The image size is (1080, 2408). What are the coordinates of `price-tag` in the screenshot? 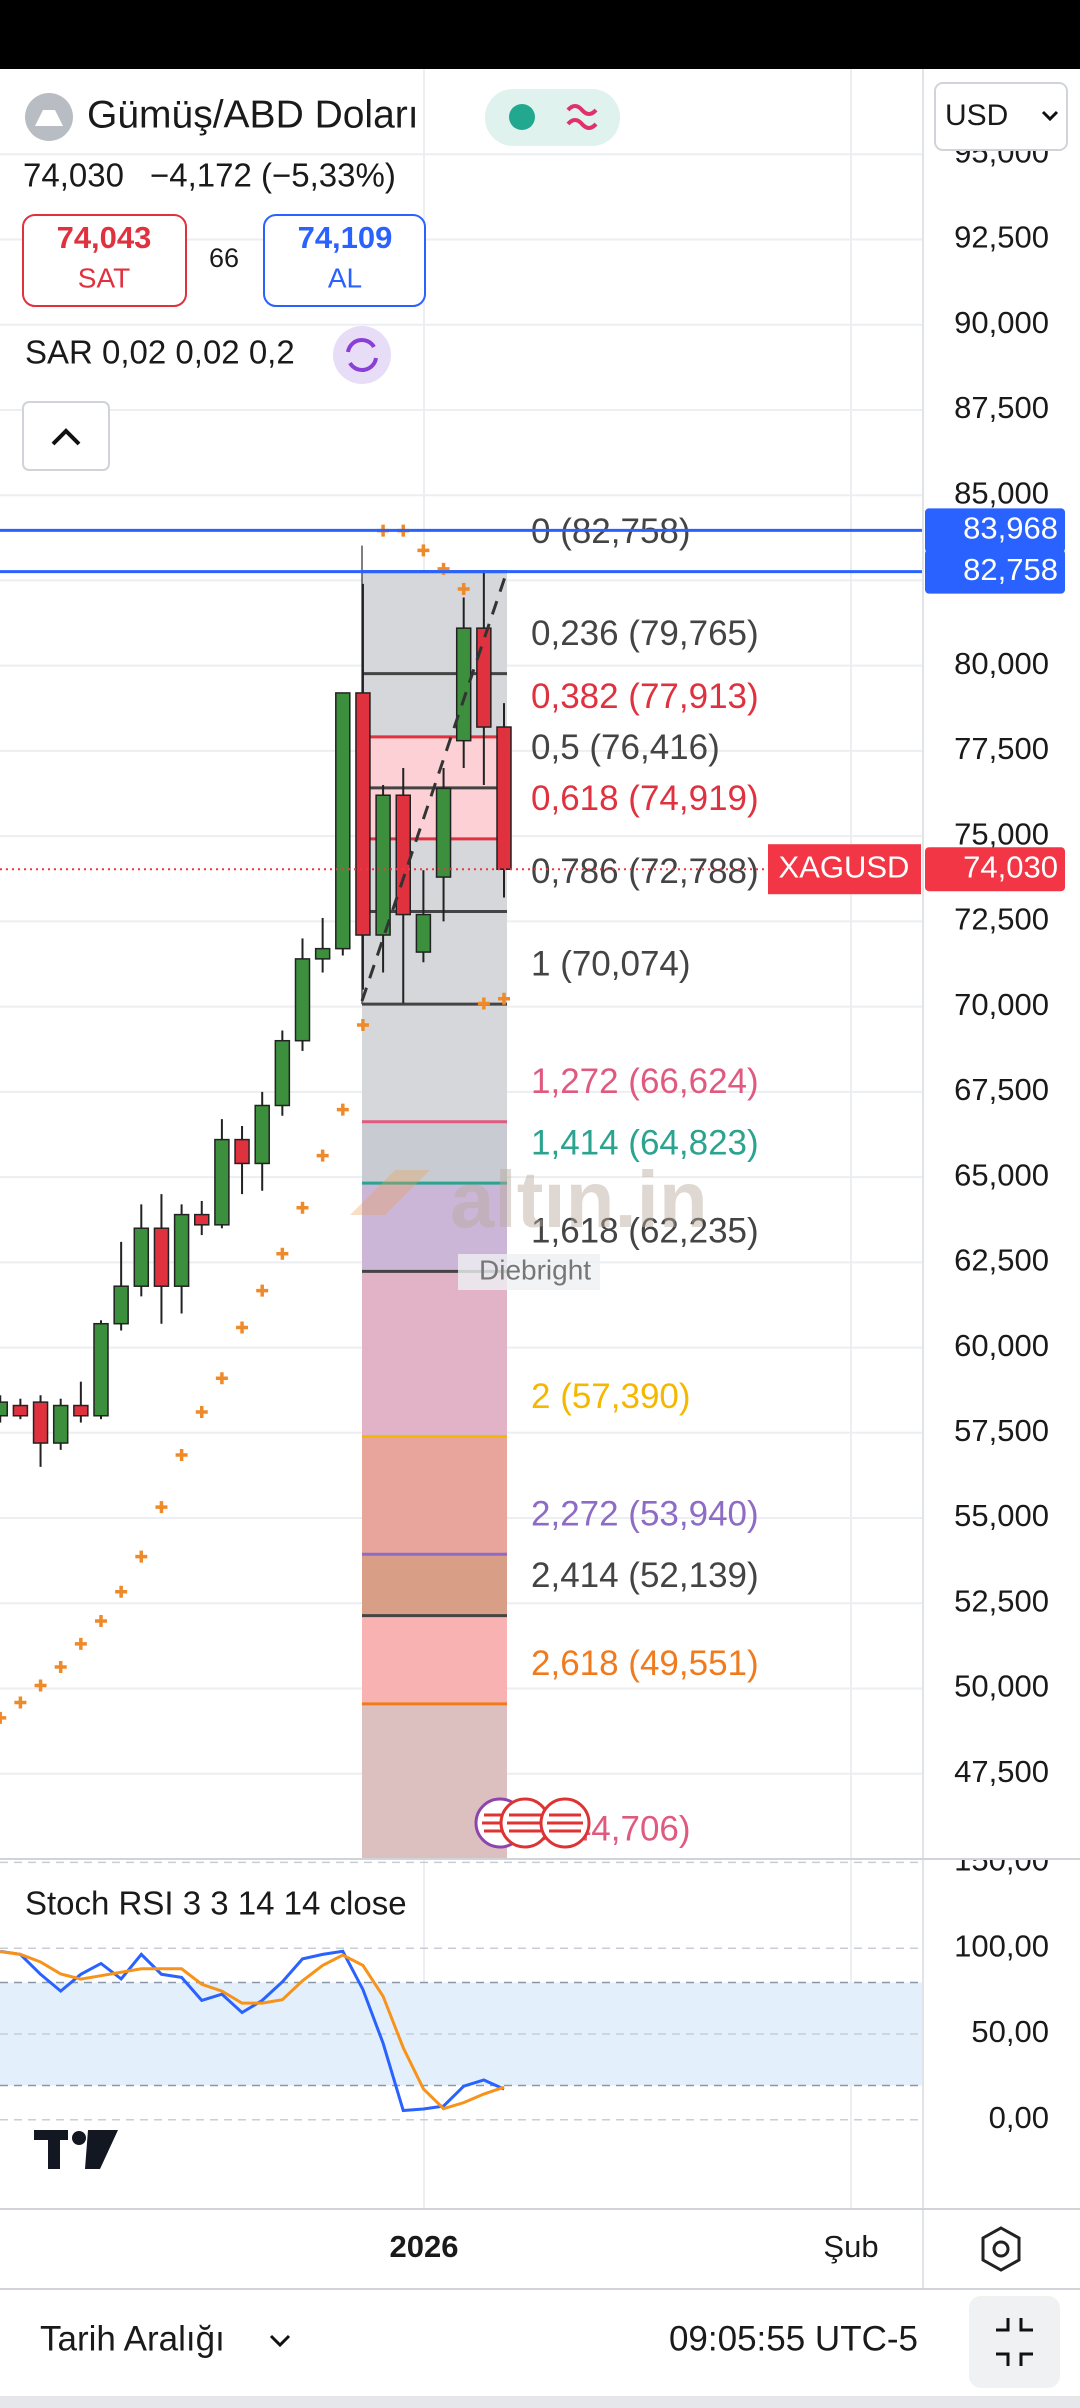 It's located at (995, 530).